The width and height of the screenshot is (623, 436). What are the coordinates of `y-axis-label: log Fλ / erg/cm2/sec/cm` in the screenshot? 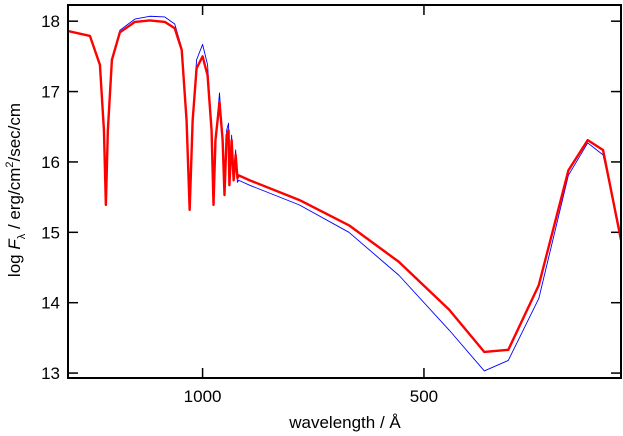 It's located at (16, 190).